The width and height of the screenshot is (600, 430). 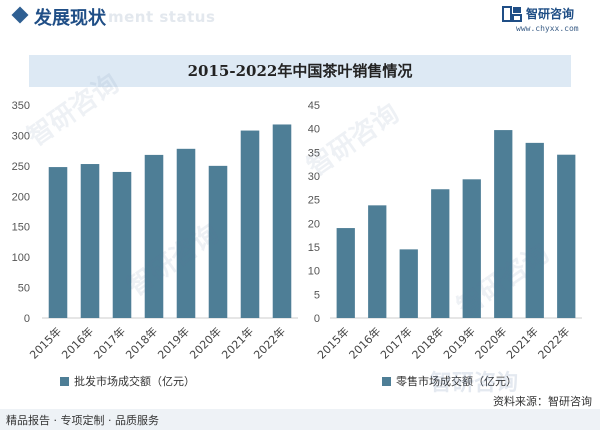 I want to click on brand-logo: 智研咨询 www.chyxx.com, so click(x=546, y=19).